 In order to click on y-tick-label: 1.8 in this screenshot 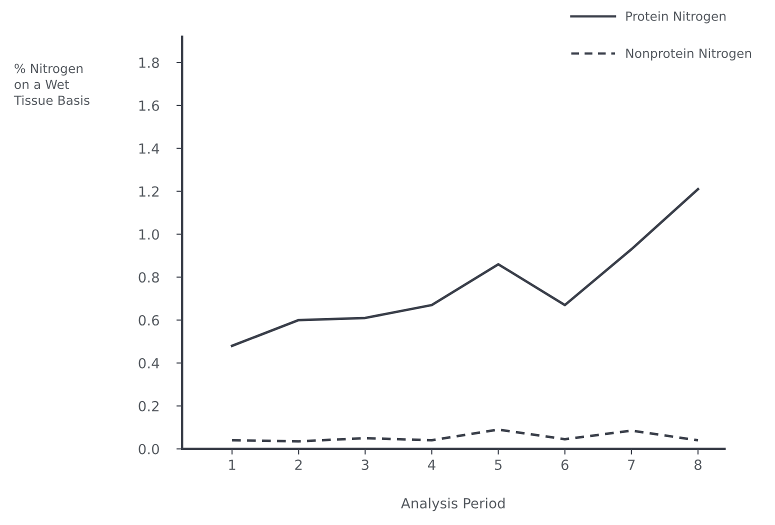, I will do `click(149, 62)`.